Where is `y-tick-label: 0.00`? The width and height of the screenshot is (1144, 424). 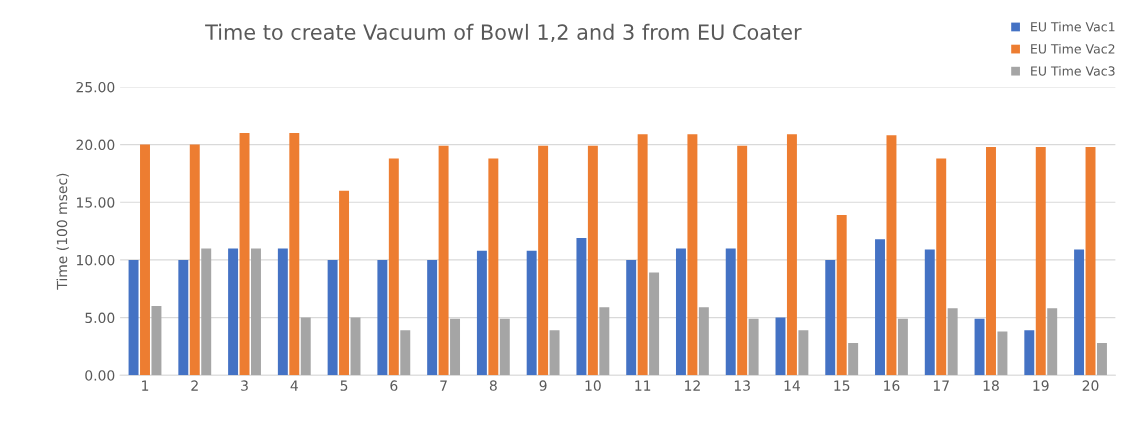
y-tick-label: 0.00 is located at coordinates (100, 375).